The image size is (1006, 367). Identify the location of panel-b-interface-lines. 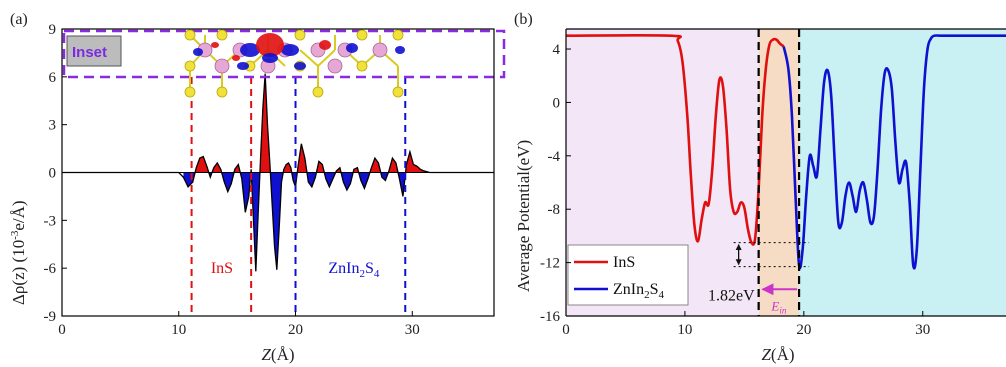
(779, 172).